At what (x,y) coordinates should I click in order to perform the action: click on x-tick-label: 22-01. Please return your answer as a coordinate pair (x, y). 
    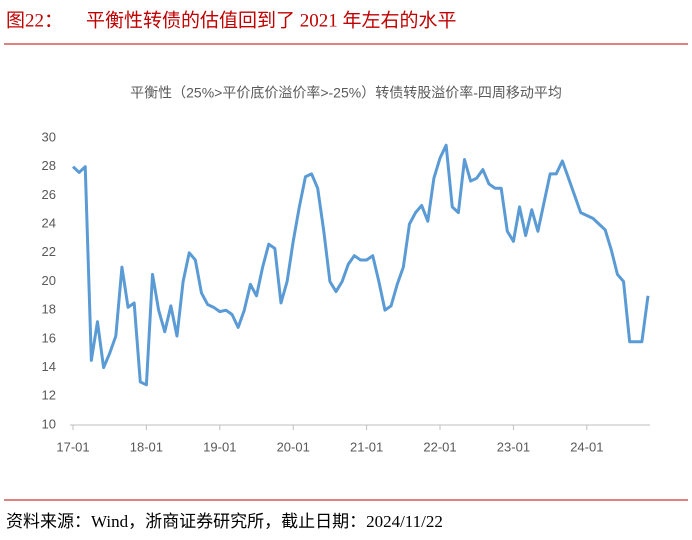
    Looking at the image, I should click on (439, 446).